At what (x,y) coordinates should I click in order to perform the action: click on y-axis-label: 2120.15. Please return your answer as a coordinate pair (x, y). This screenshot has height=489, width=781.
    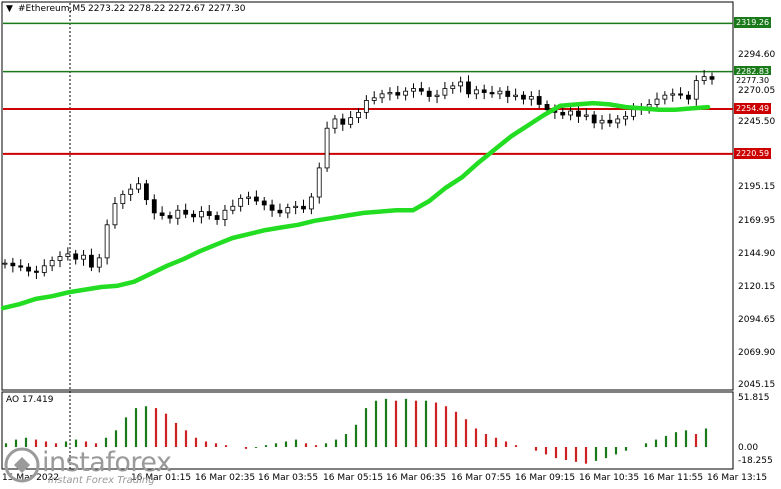
    Looking at the image, I should click on (757, 287).